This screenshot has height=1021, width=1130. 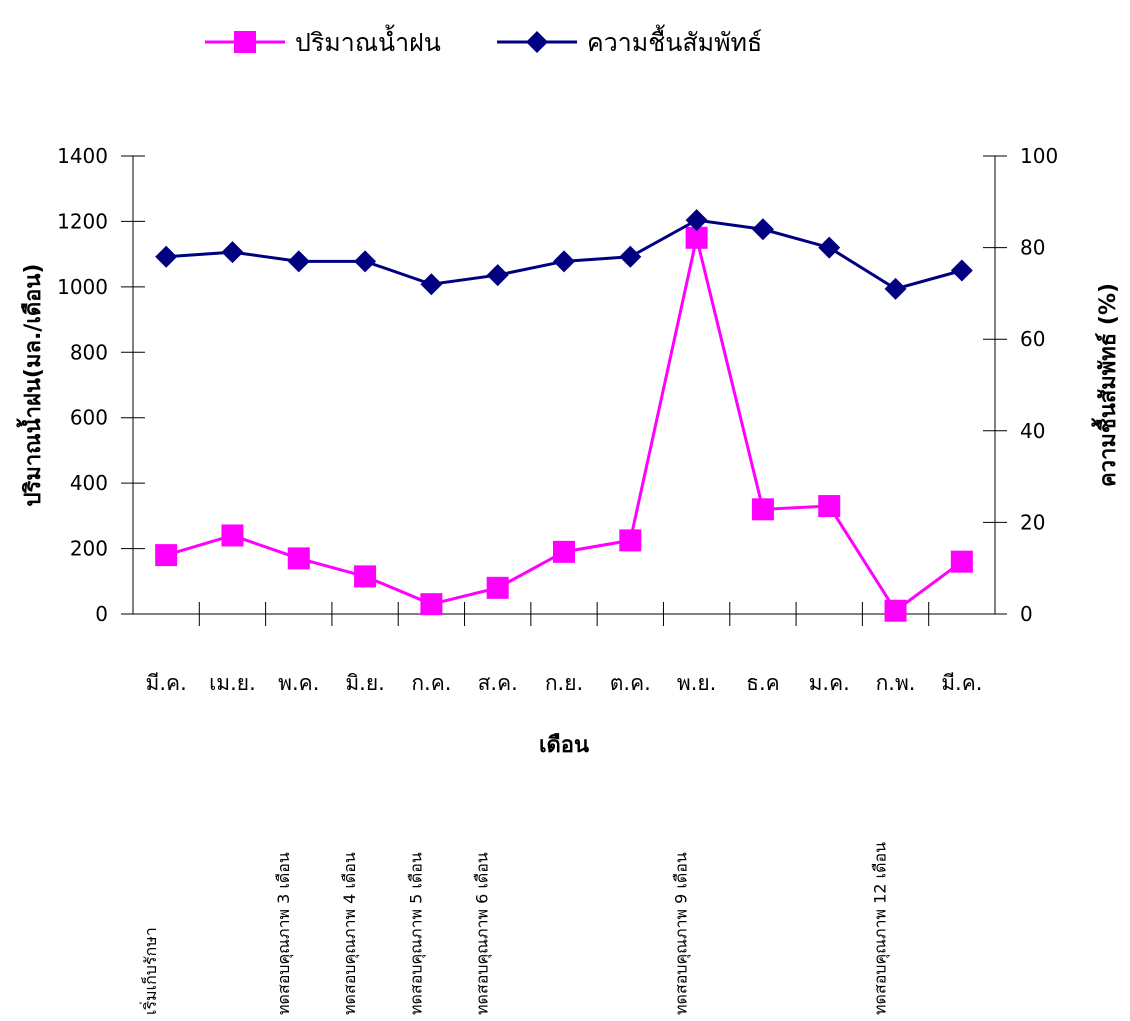 What do you see at coordinates (101, 614) in the screenshot?
I see `left-y-tick-label: 0` at bounding box center [101, 614].